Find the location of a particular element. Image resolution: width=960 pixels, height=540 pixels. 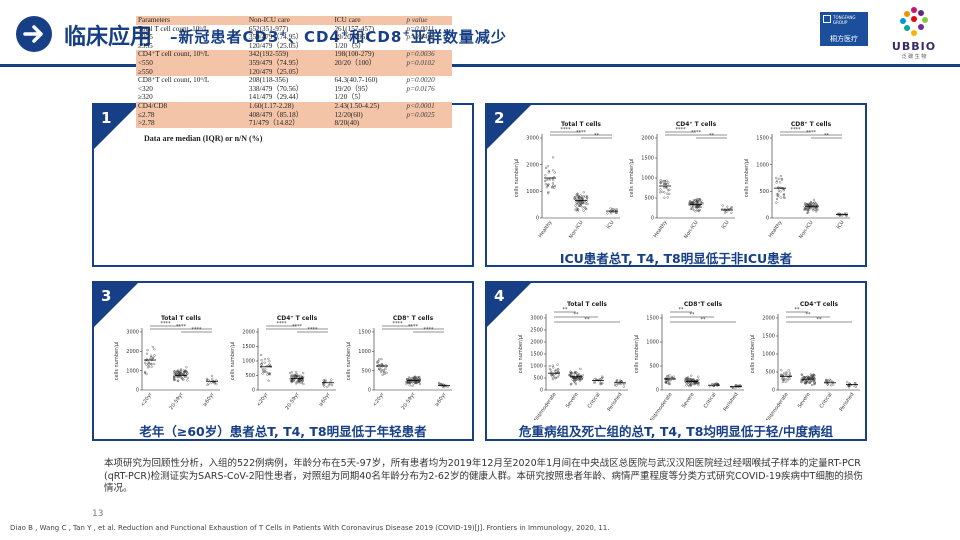

header-divider is located at coordinates (480, 65).